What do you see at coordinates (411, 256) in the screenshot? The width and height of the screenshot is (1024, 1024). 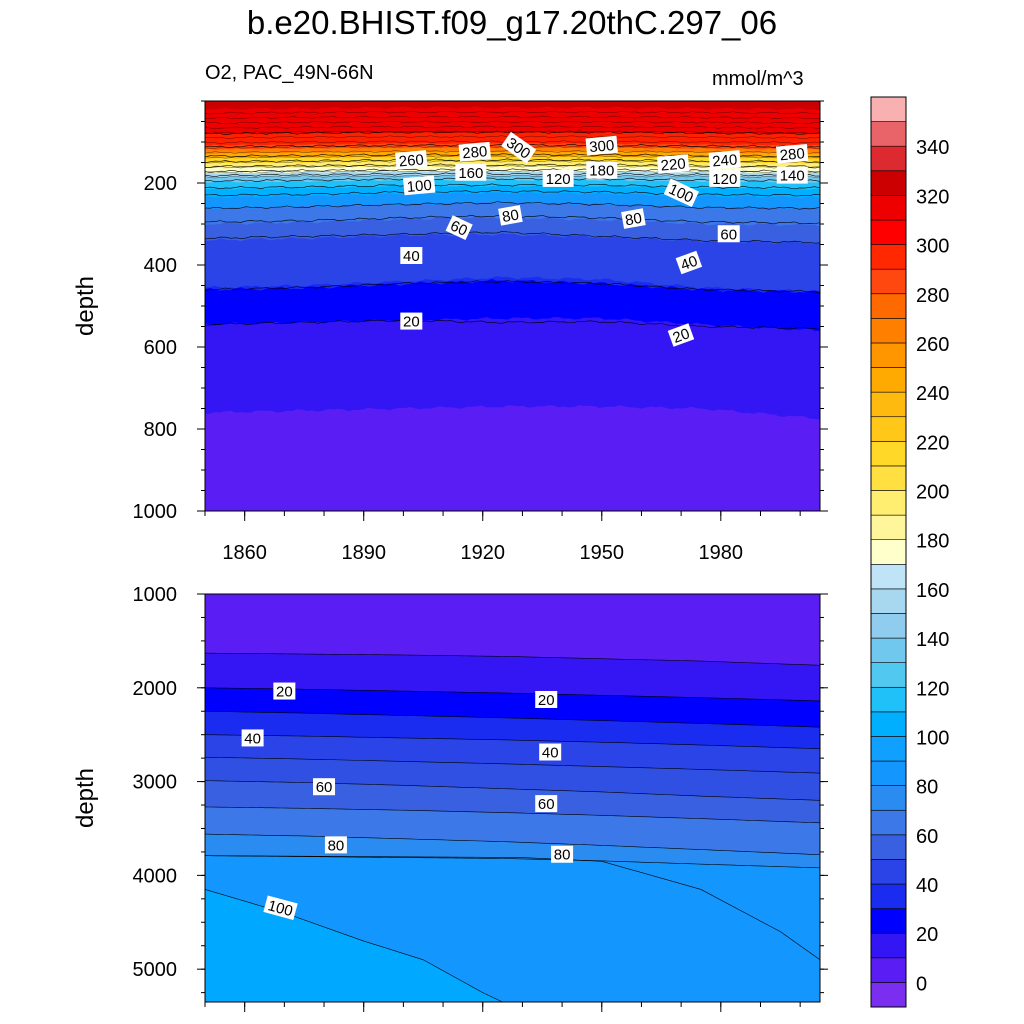 I see `upper-contour-label: 40` at bounding box center [411, 256].